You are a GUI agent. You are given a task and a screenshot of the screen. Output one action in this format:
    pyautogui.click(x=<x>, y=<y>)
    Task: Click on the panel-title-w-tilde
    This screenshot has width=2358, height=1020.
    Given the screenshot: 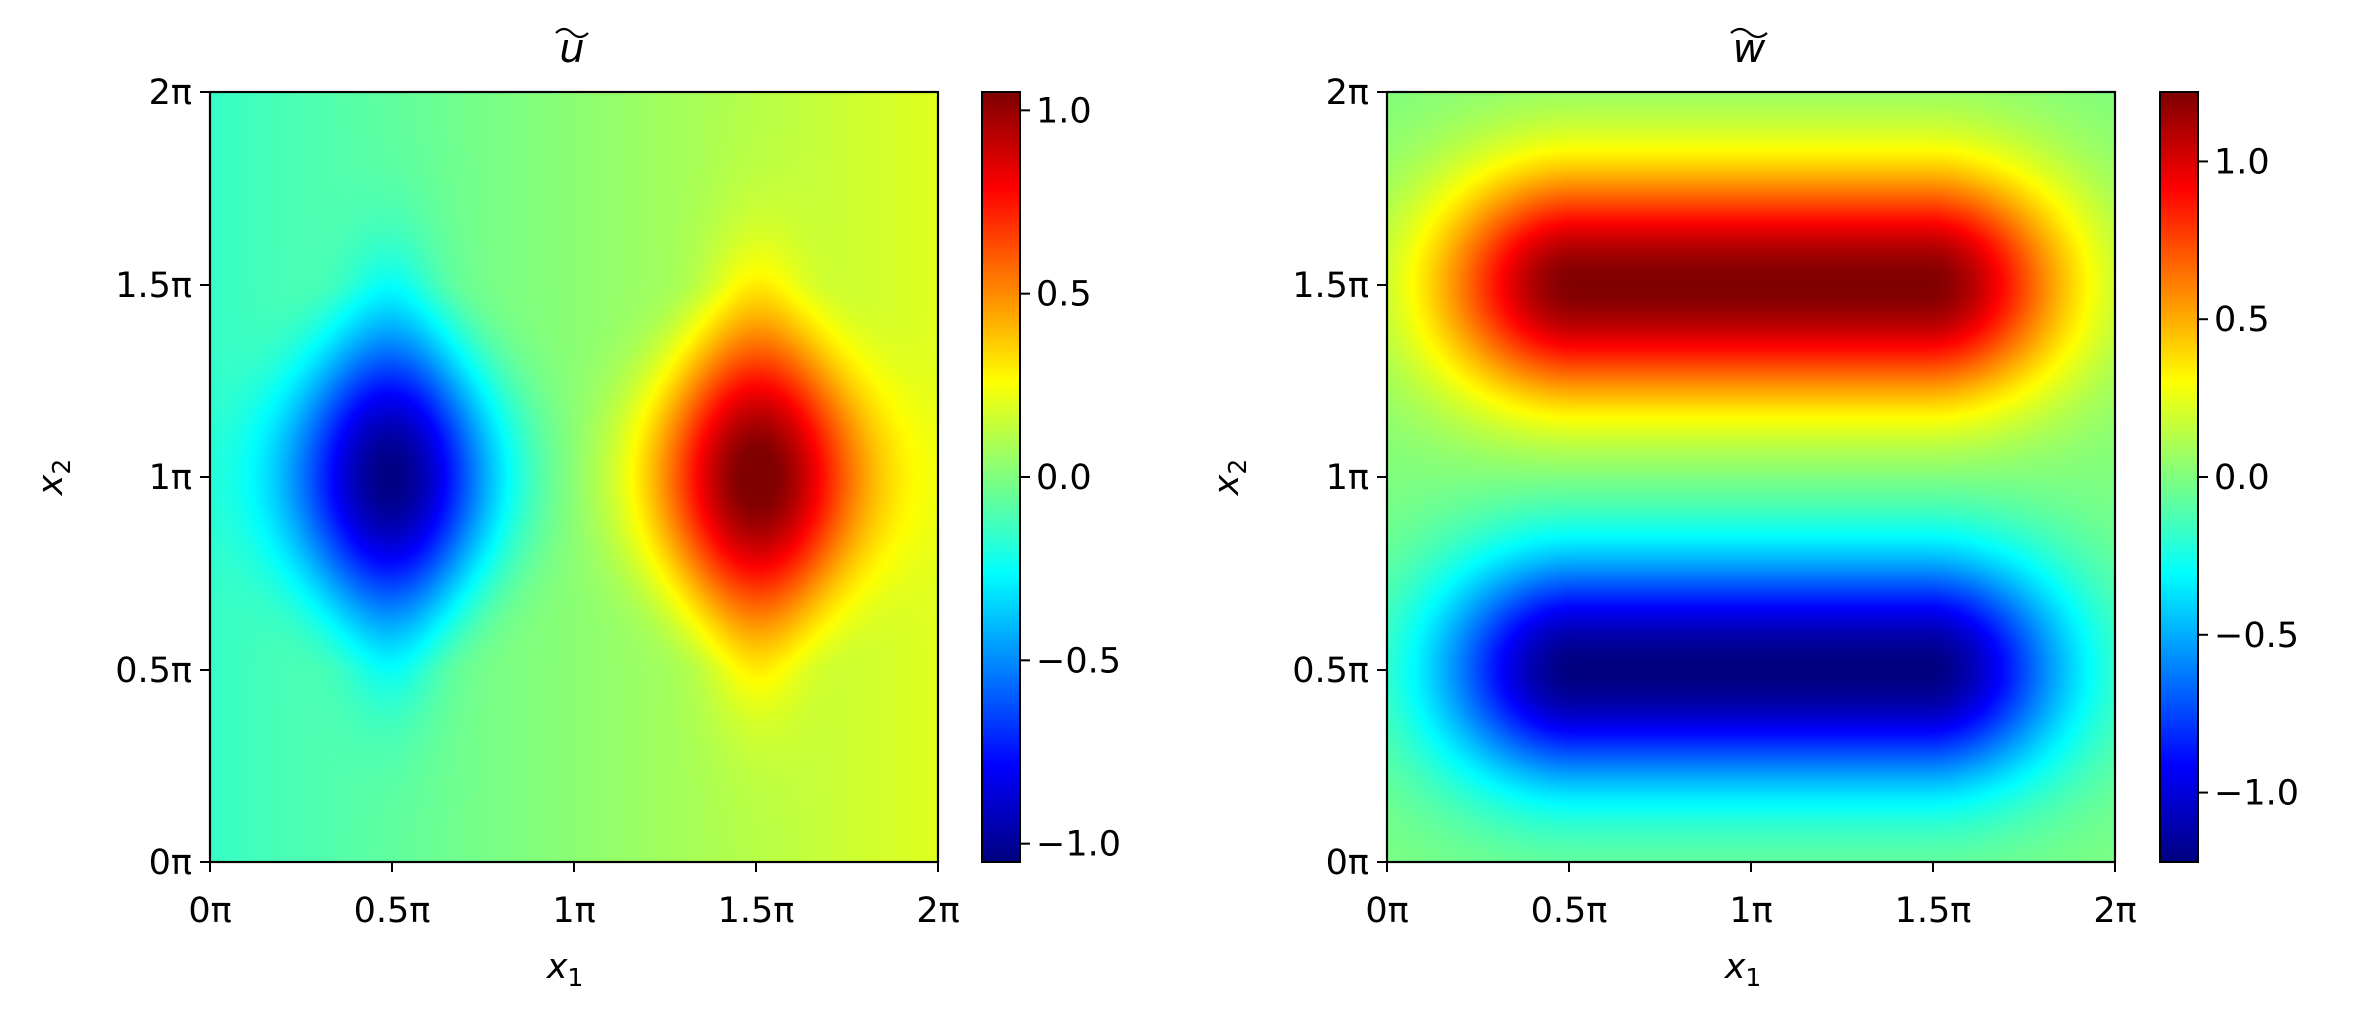 What is the action you would take?
    pyautogui.click(x=1749, y=33)
    